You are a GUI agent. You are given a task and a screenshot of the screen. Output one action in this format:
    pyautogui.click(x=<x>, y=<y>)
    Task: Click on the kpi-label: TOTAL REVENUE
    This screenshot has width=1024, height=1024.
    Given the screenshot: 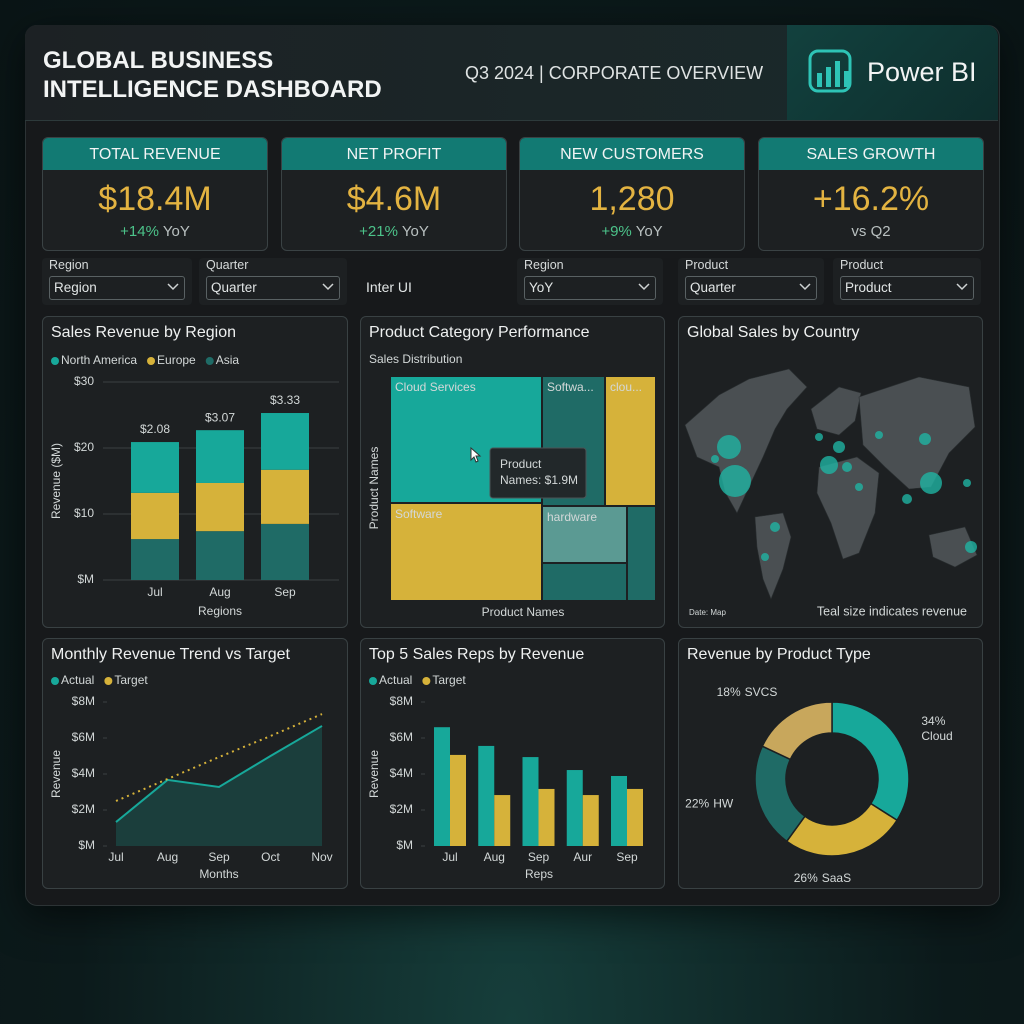 What is the action you would take?
    pyautogui.click(x=155, y=154)
    